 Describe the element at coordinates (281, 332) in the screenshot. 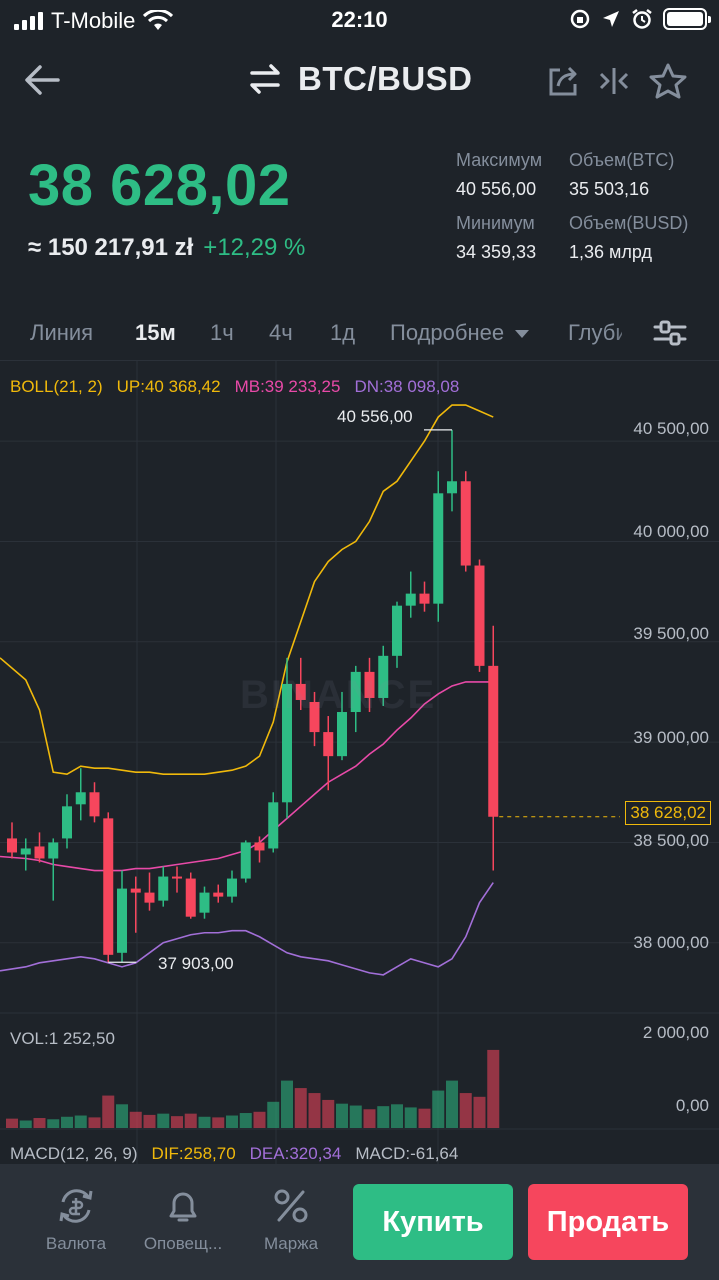

I see `tab-4h: 4ч` at that location.